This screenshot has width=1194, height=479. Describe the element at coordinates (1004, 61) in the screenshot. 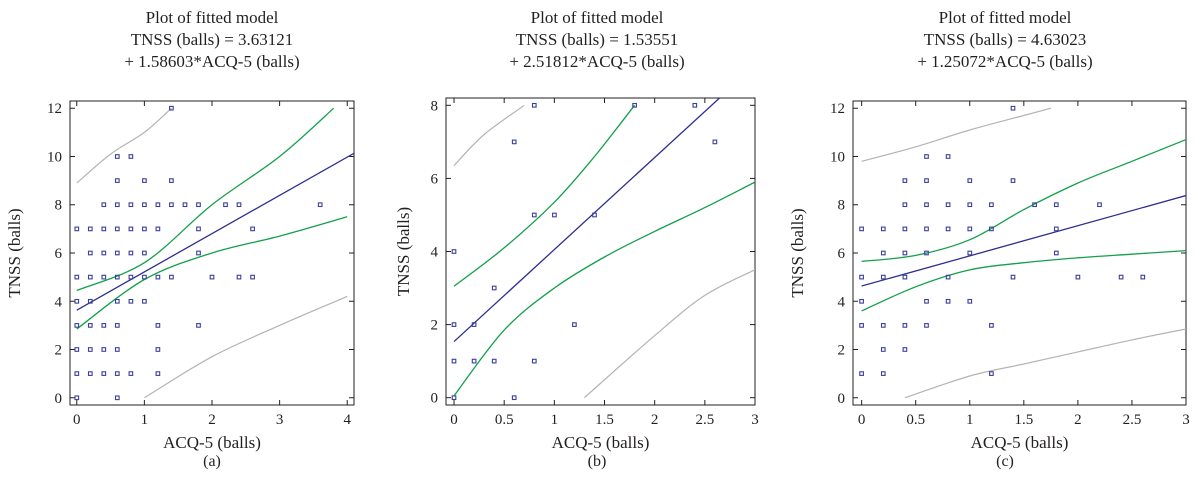

I see `chart-title-line: + 1.25072*ACQ-5 (balls)` at that location.